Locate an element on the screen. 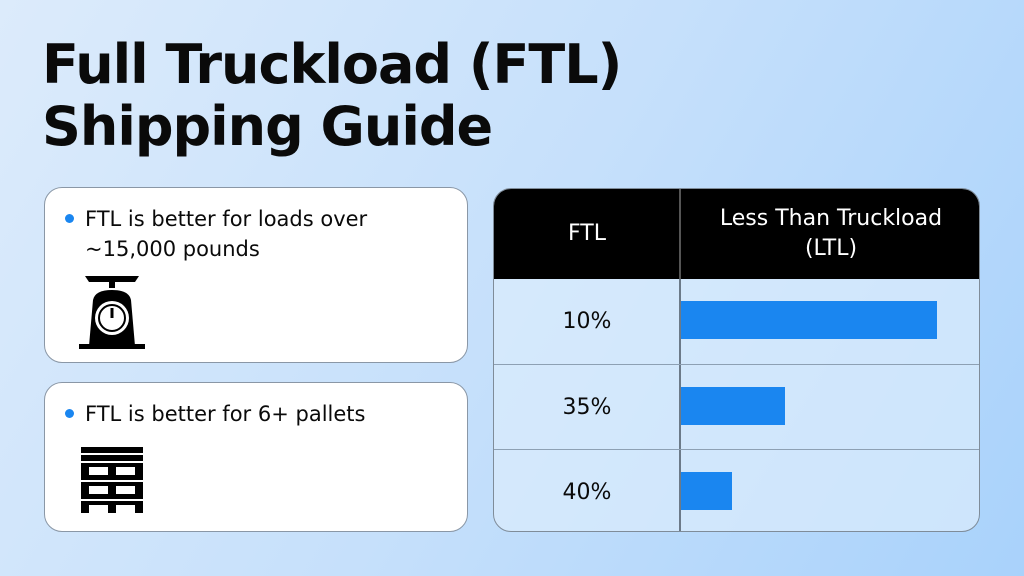 This screenshot has width=1024, height=576. table-row: 10% is located at coordinates (736, 321).